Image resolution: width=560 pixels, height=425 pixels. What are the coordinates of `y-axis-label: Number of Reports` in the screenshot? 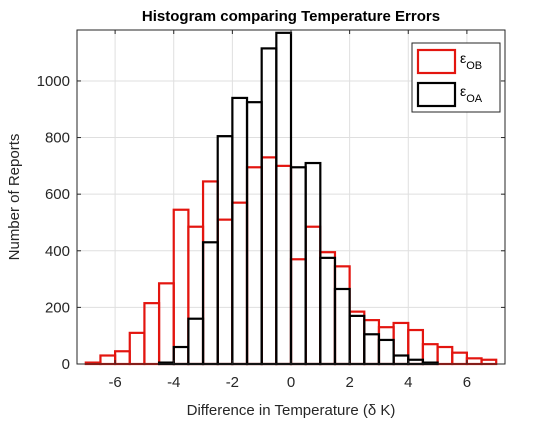 It's located at (14, 197).